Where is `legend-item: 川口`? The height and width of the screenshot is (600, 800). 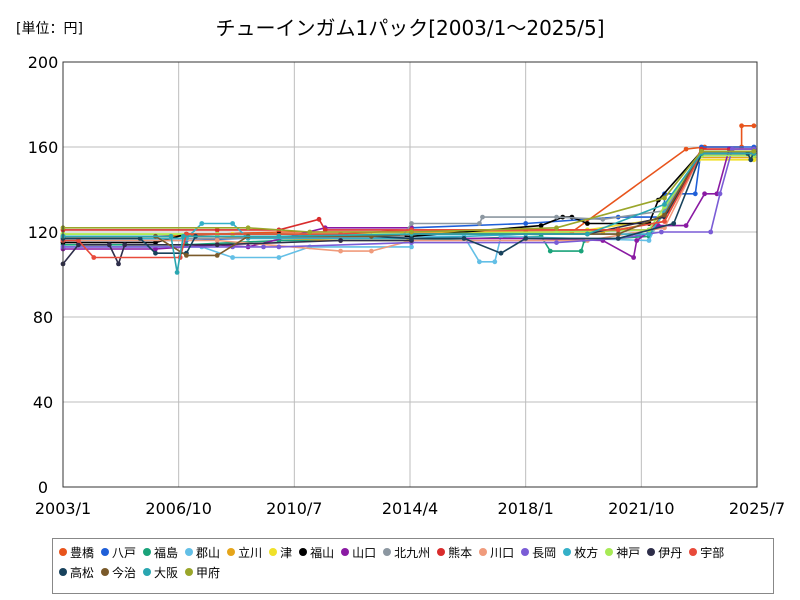
legend-item: 川口 is located at coordinates (496, 552).